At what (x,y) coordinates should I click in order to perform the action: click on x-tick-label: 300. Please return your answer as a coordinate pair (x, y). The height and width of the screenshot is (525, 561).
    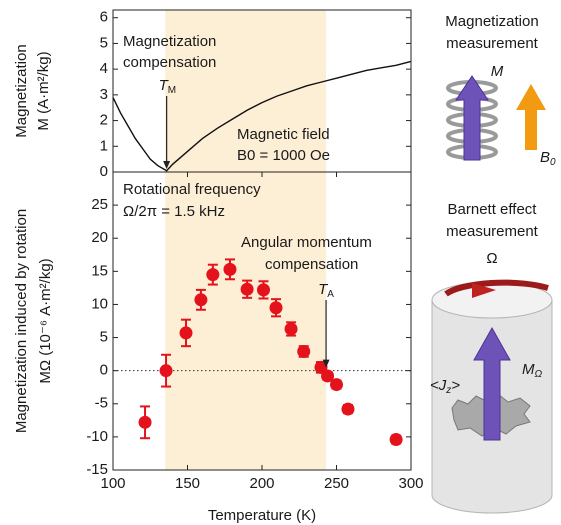
    Looking at the image, I should click on (410, 483).